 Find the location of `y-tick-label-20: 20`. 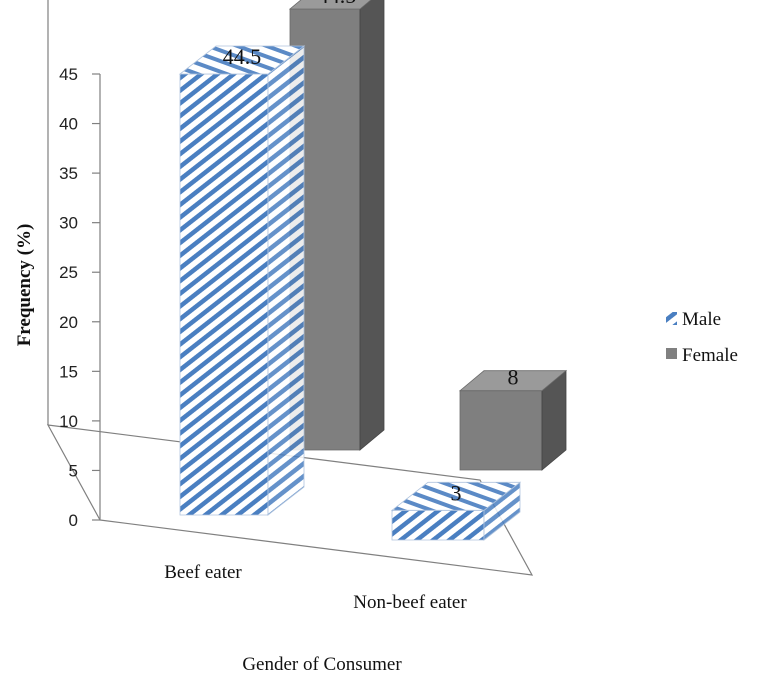

y-tick-label-20: 20 is located at coordinates (68, 322).